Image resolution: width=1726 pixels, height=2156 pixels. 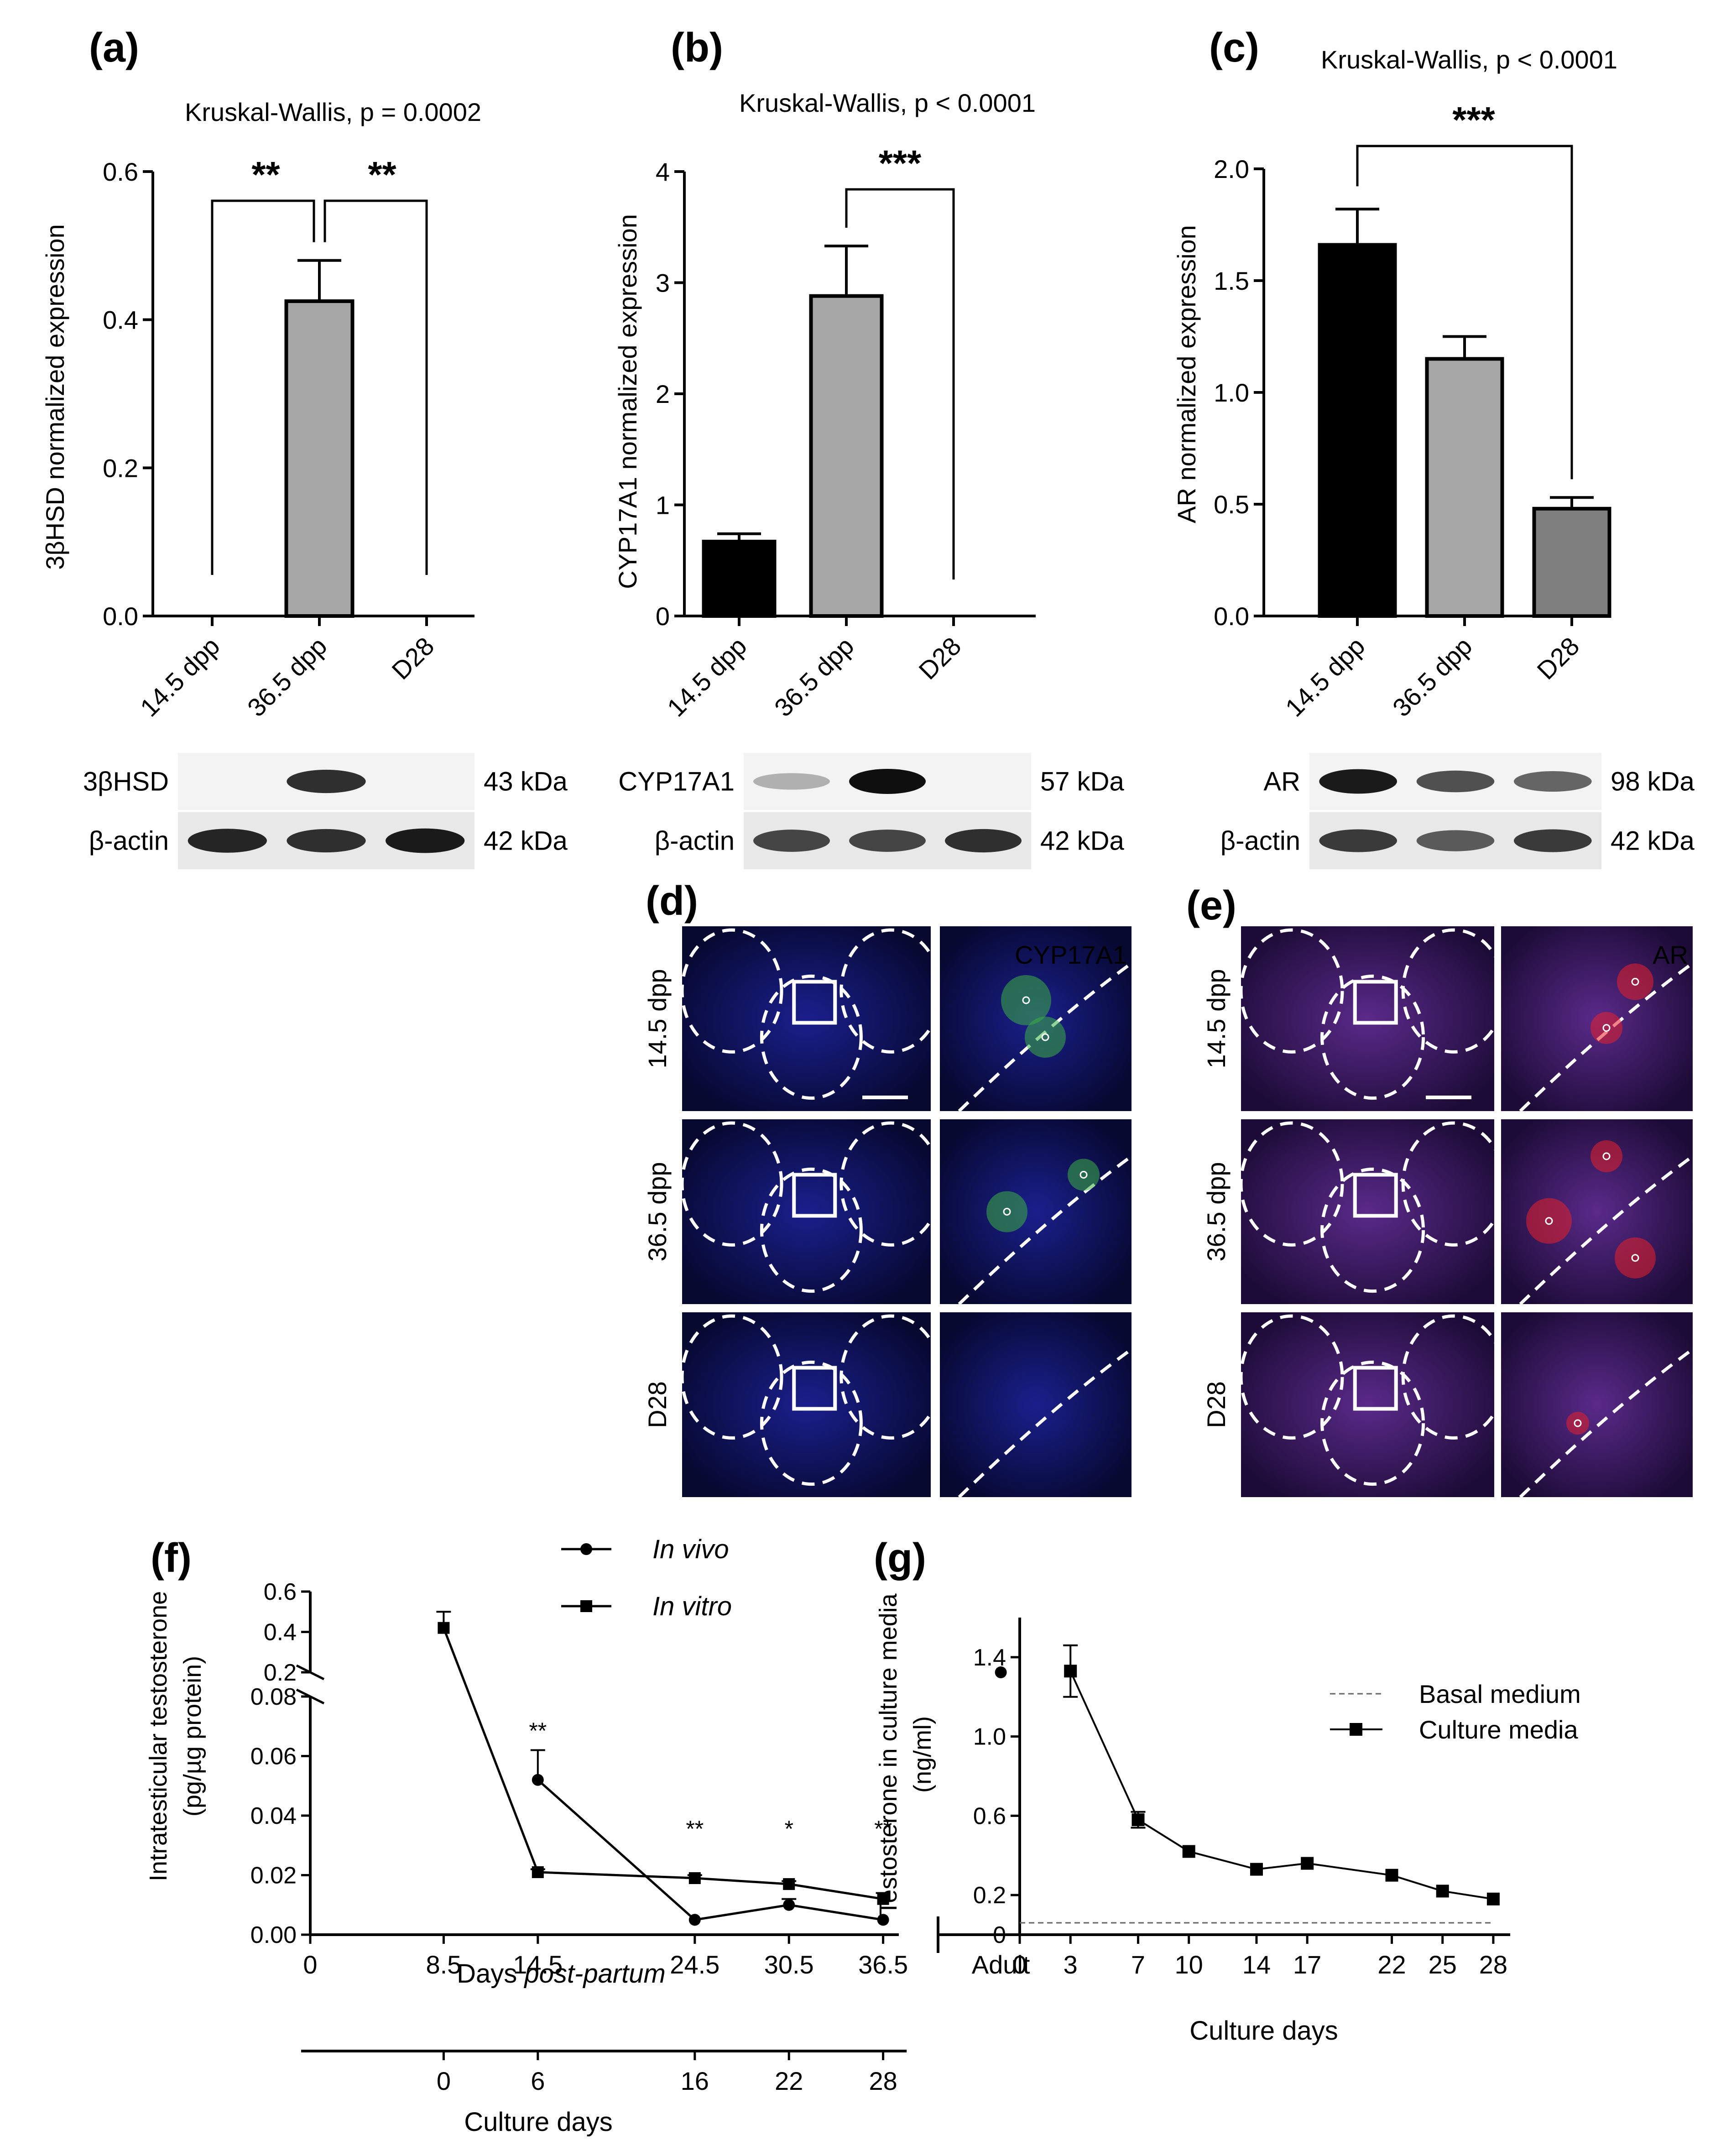 I want to click on blot-kda-label: 42 kDa, so click(x=1653, y=841).